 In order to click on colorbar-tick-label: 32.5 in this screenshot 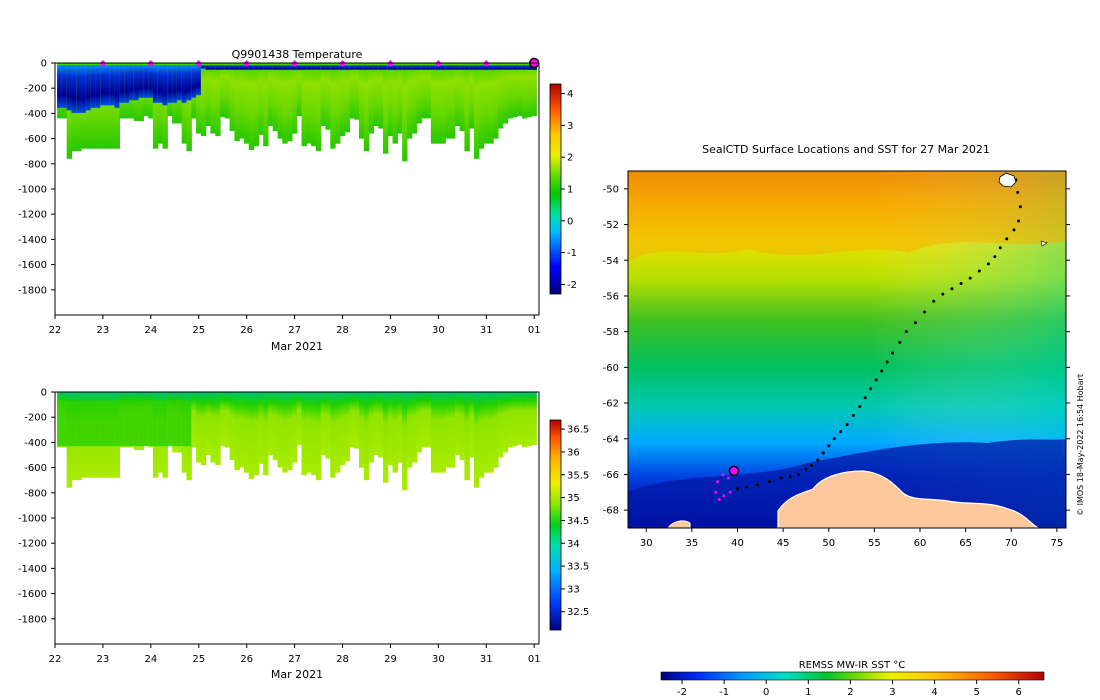, I will do `click(578, 612)`.